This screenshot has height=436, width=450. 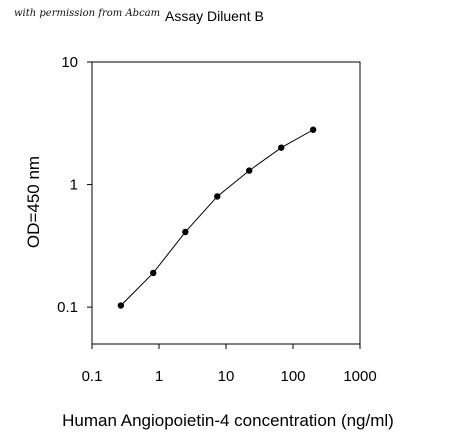 What do you see at coordinates (214, 16) in the screenshot?
I see `chart-title: Assay Diluent B` at bounding box center [214, 16].